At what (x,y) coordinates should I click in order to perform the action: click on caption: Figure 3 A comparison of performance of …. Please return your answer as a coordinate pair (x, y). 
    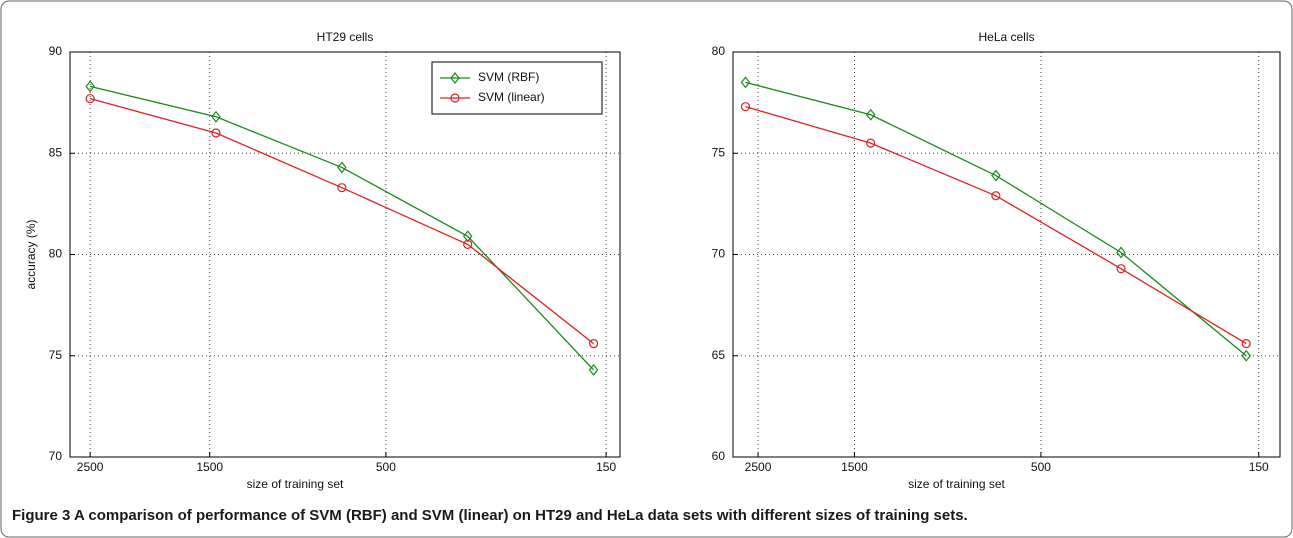
    Looking at the image, I should click on (490, 515).